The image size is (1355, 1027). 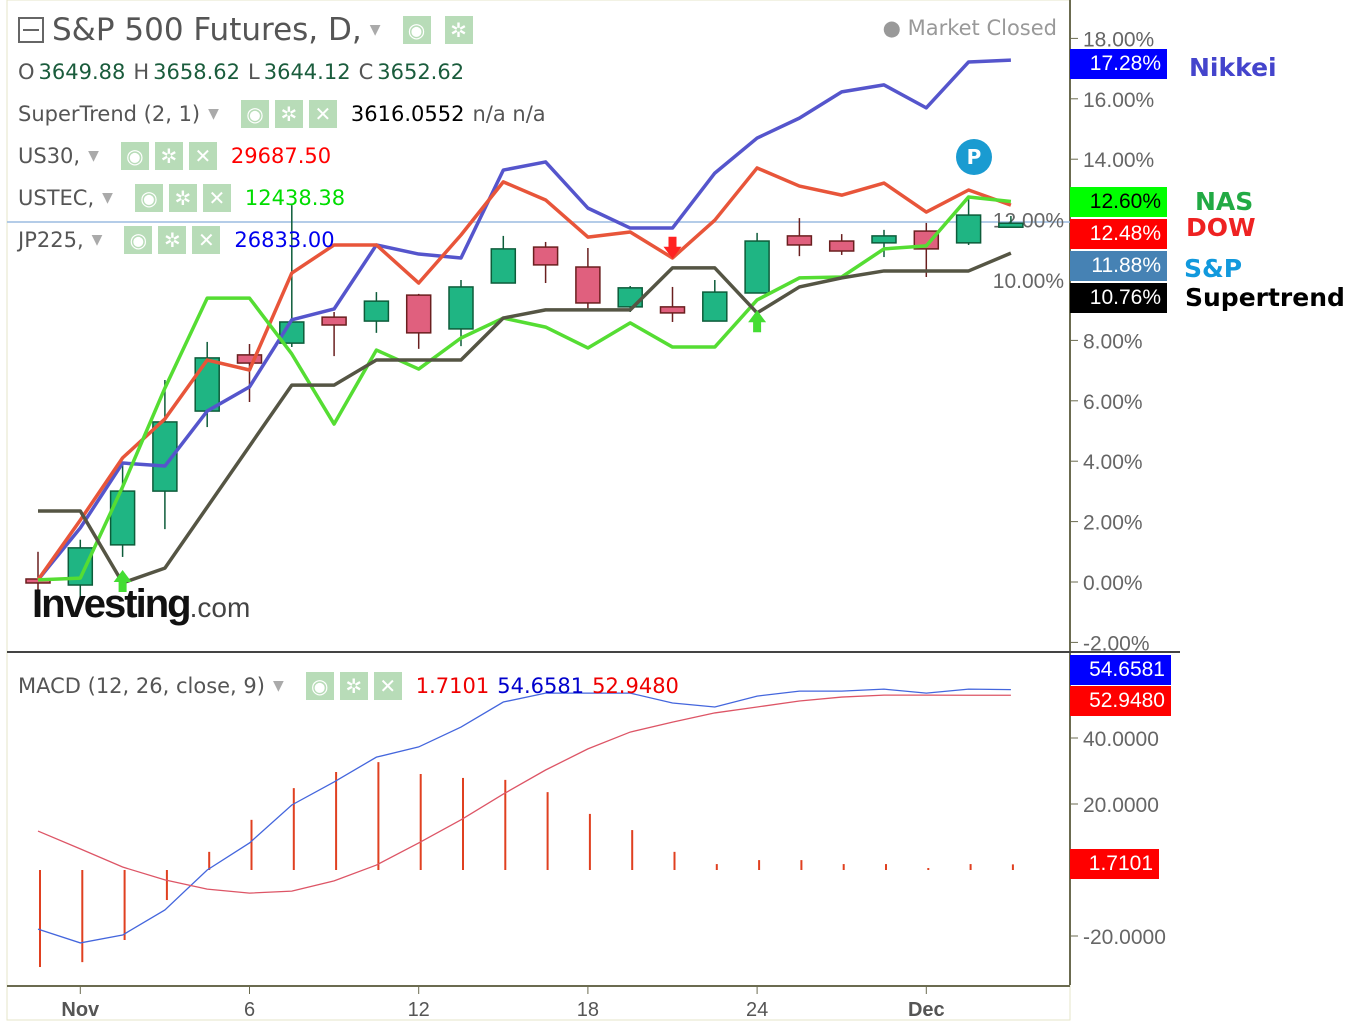 I want to click on indicator-value: 26833.00, so click(x=284, y=240).